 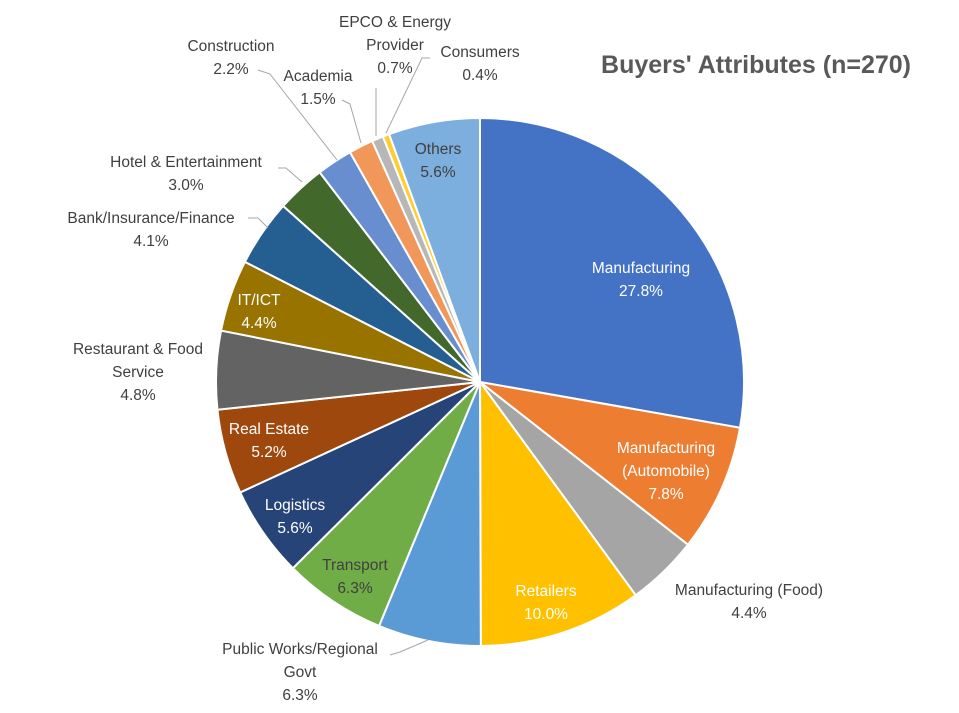 I want to click on data-label-category: Restaurant & Food, so click(x=138, y=349).